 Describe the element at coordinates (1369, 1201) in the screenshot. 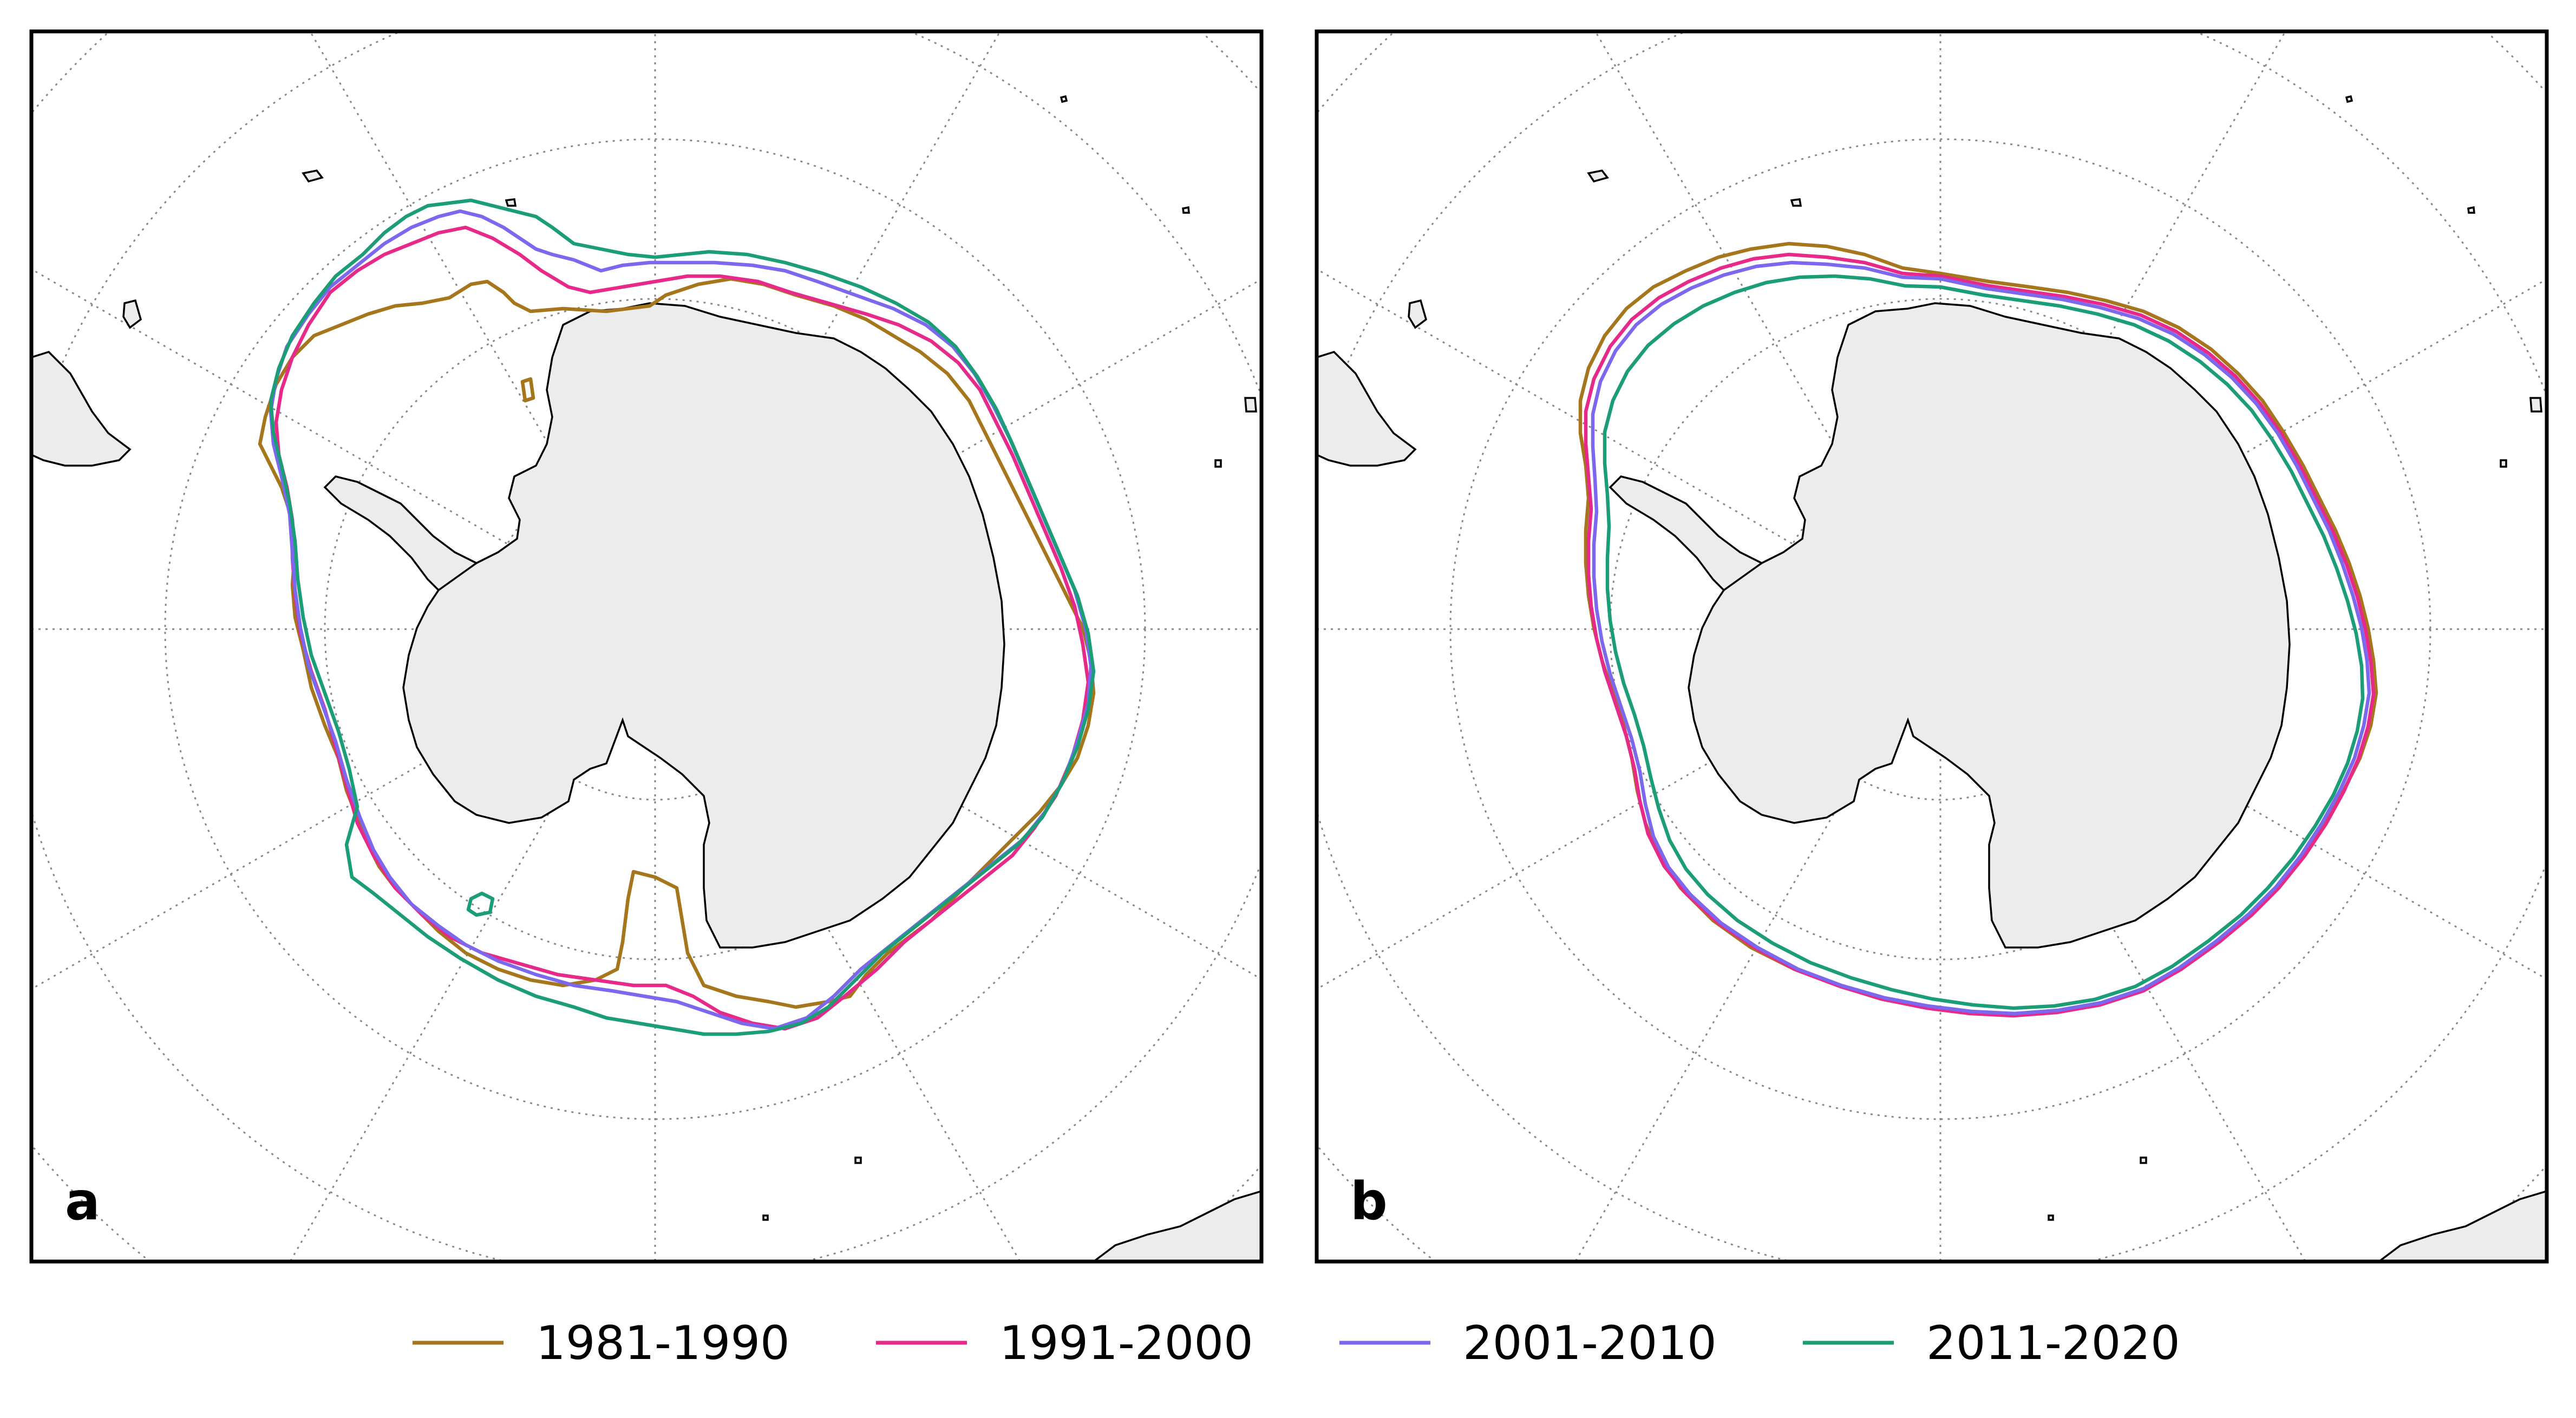

I see `panel-label-b: b` at that location.